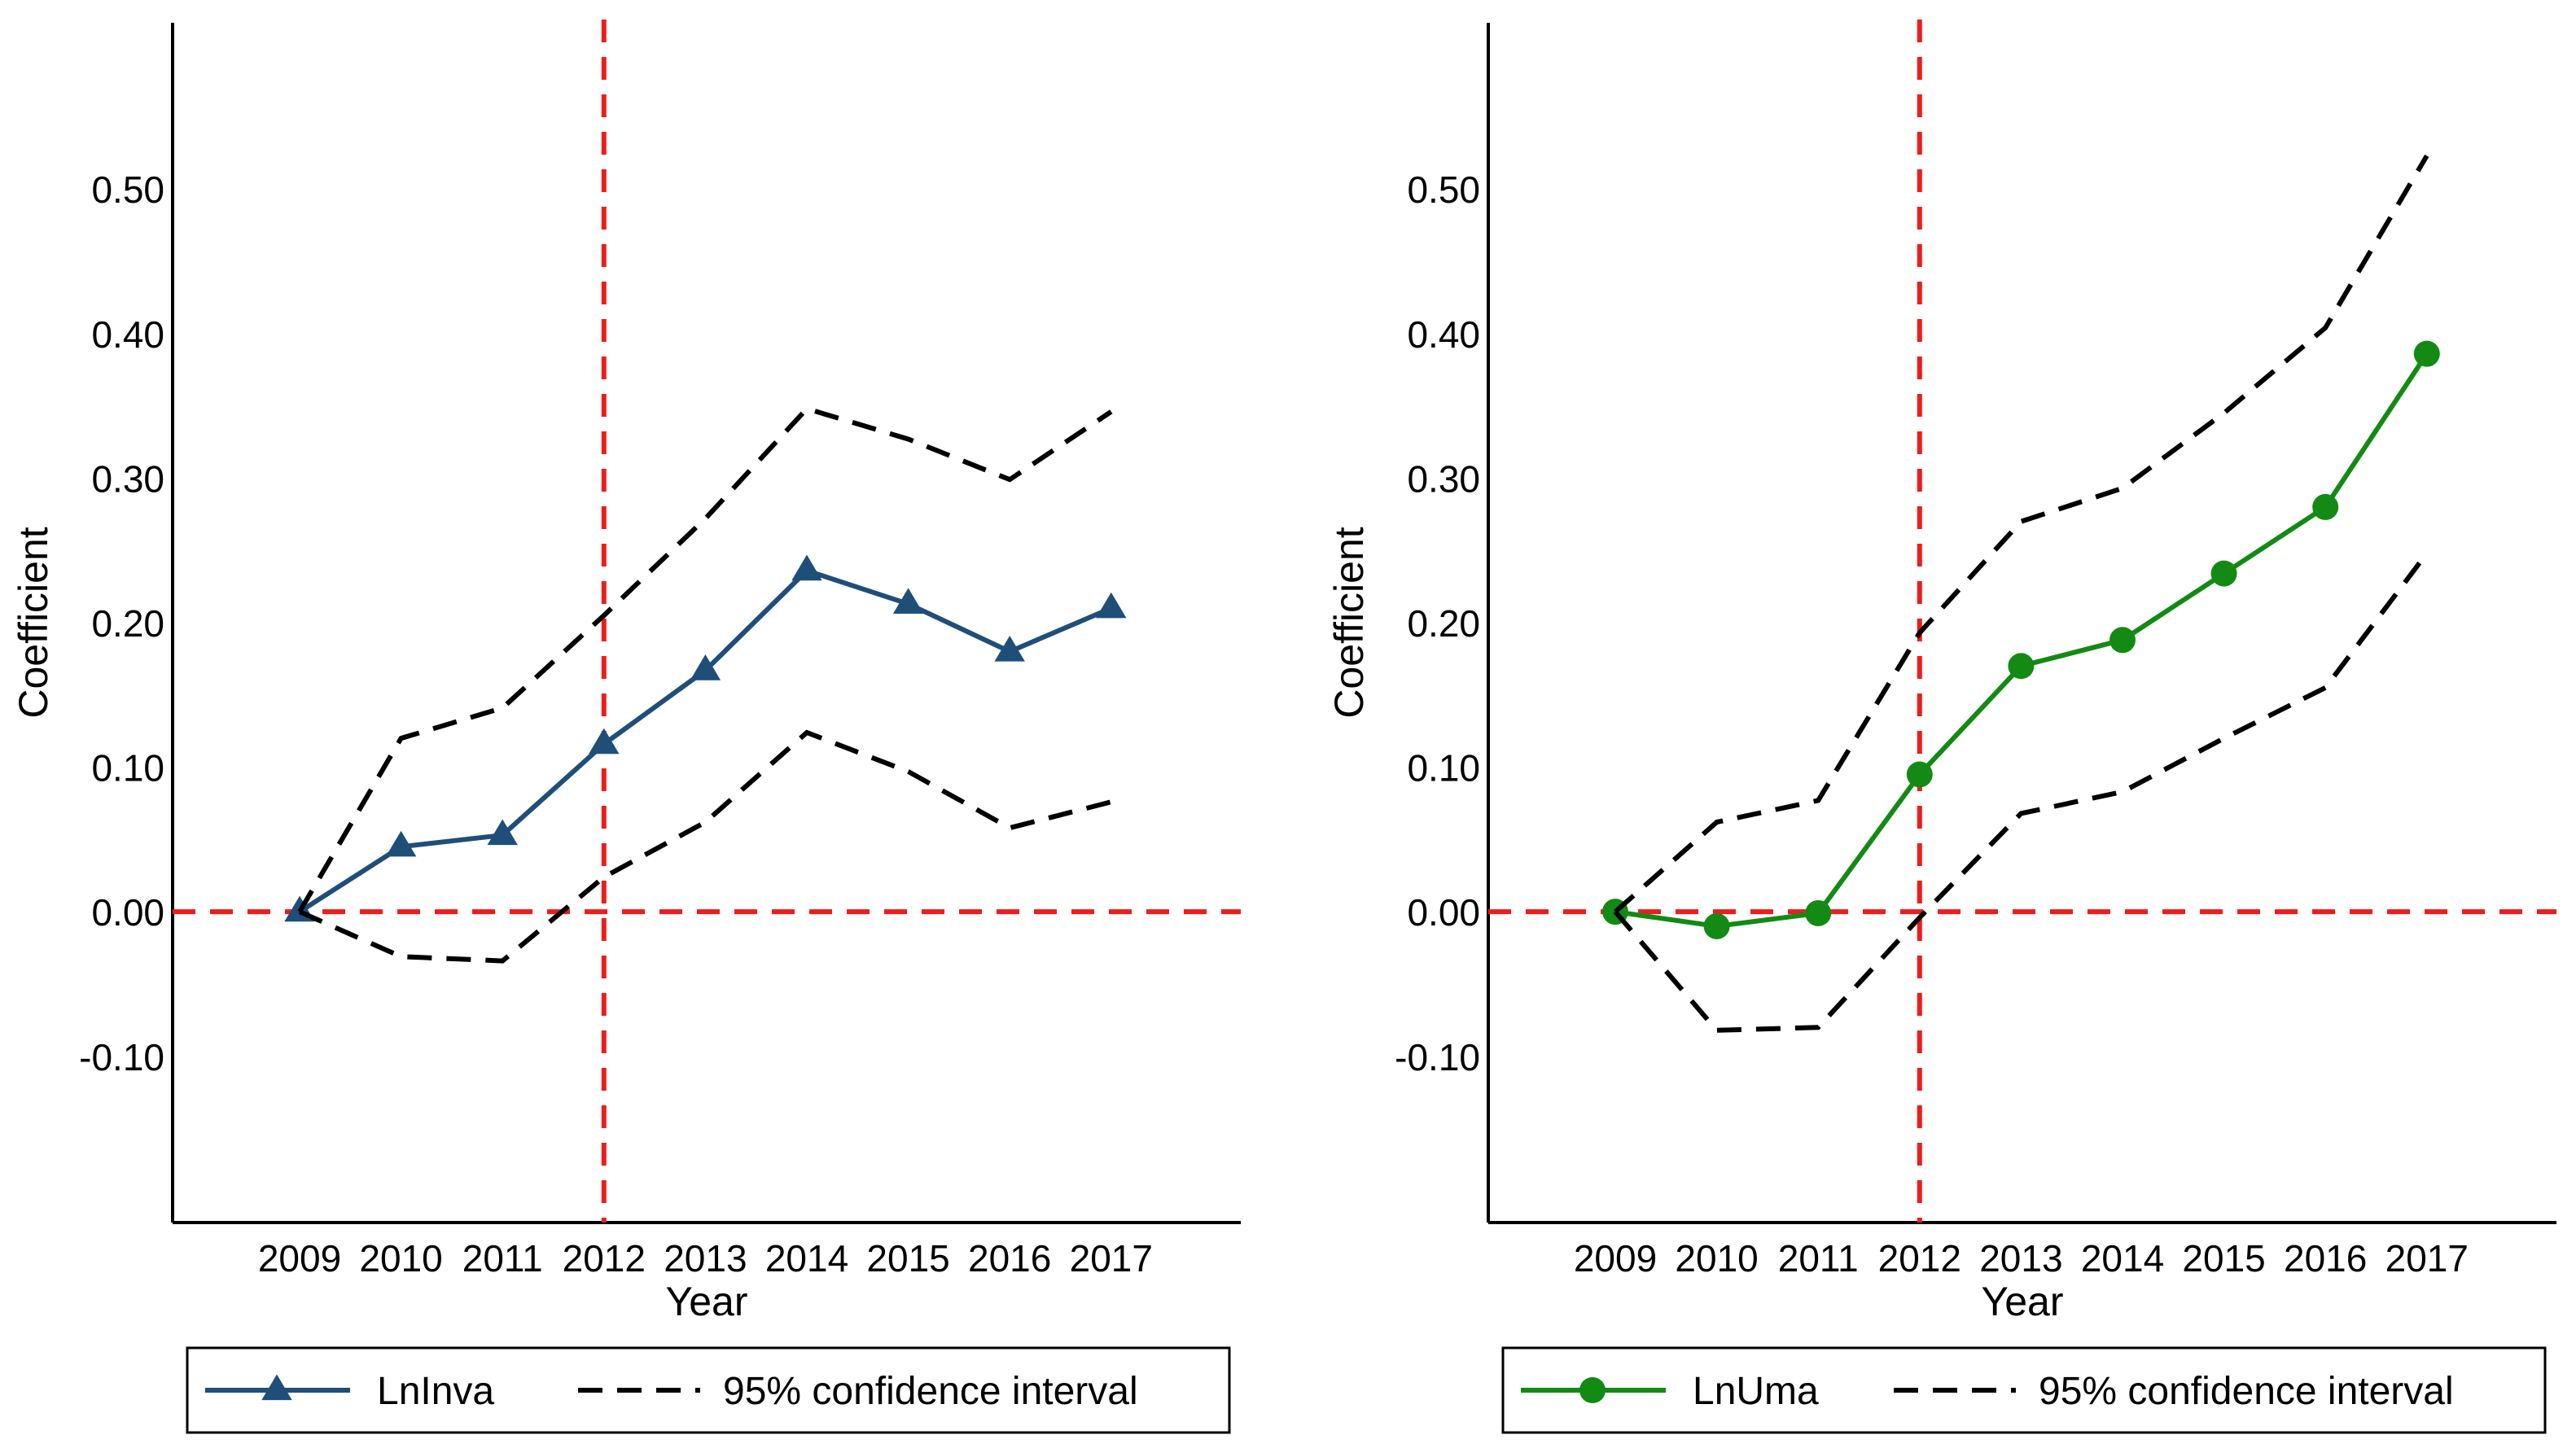  What do you see at coordinates (1592, 1390) in the screenshot?
I see `legend-marker-circle-icon` at bounding box center [1592, 1390].